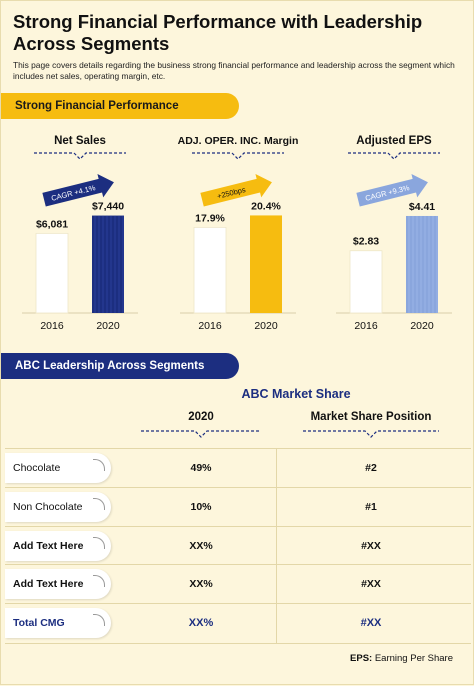 This screenshot has height=686, width=474. What do you see at coordinates (201, 468) in the screenshot?
I see `cell-share: 49%` at bounding box center [201, 468].